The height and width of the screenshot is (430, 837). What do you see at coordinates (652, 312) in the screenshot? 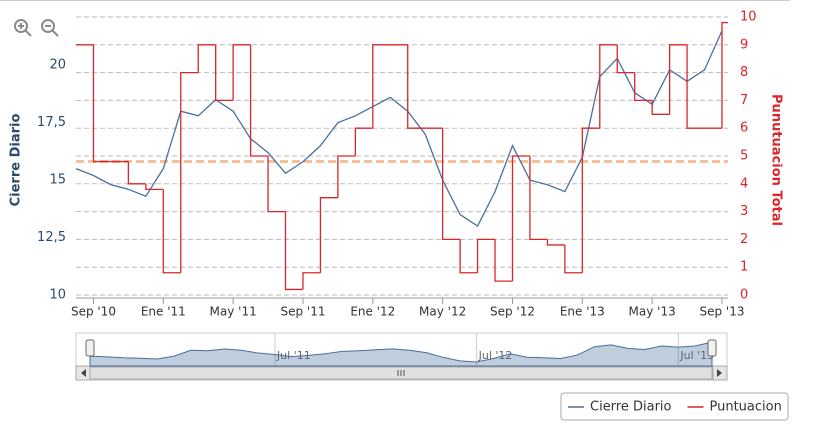
I see `x-tick-label: May '13` at bounding box center [652, 312].